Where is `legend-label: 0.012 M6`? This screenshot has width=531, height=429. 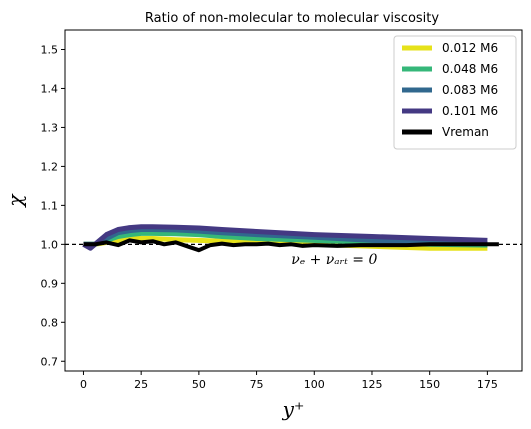
legend-label: 0.012 M6 is located at coordinates (470, 48).